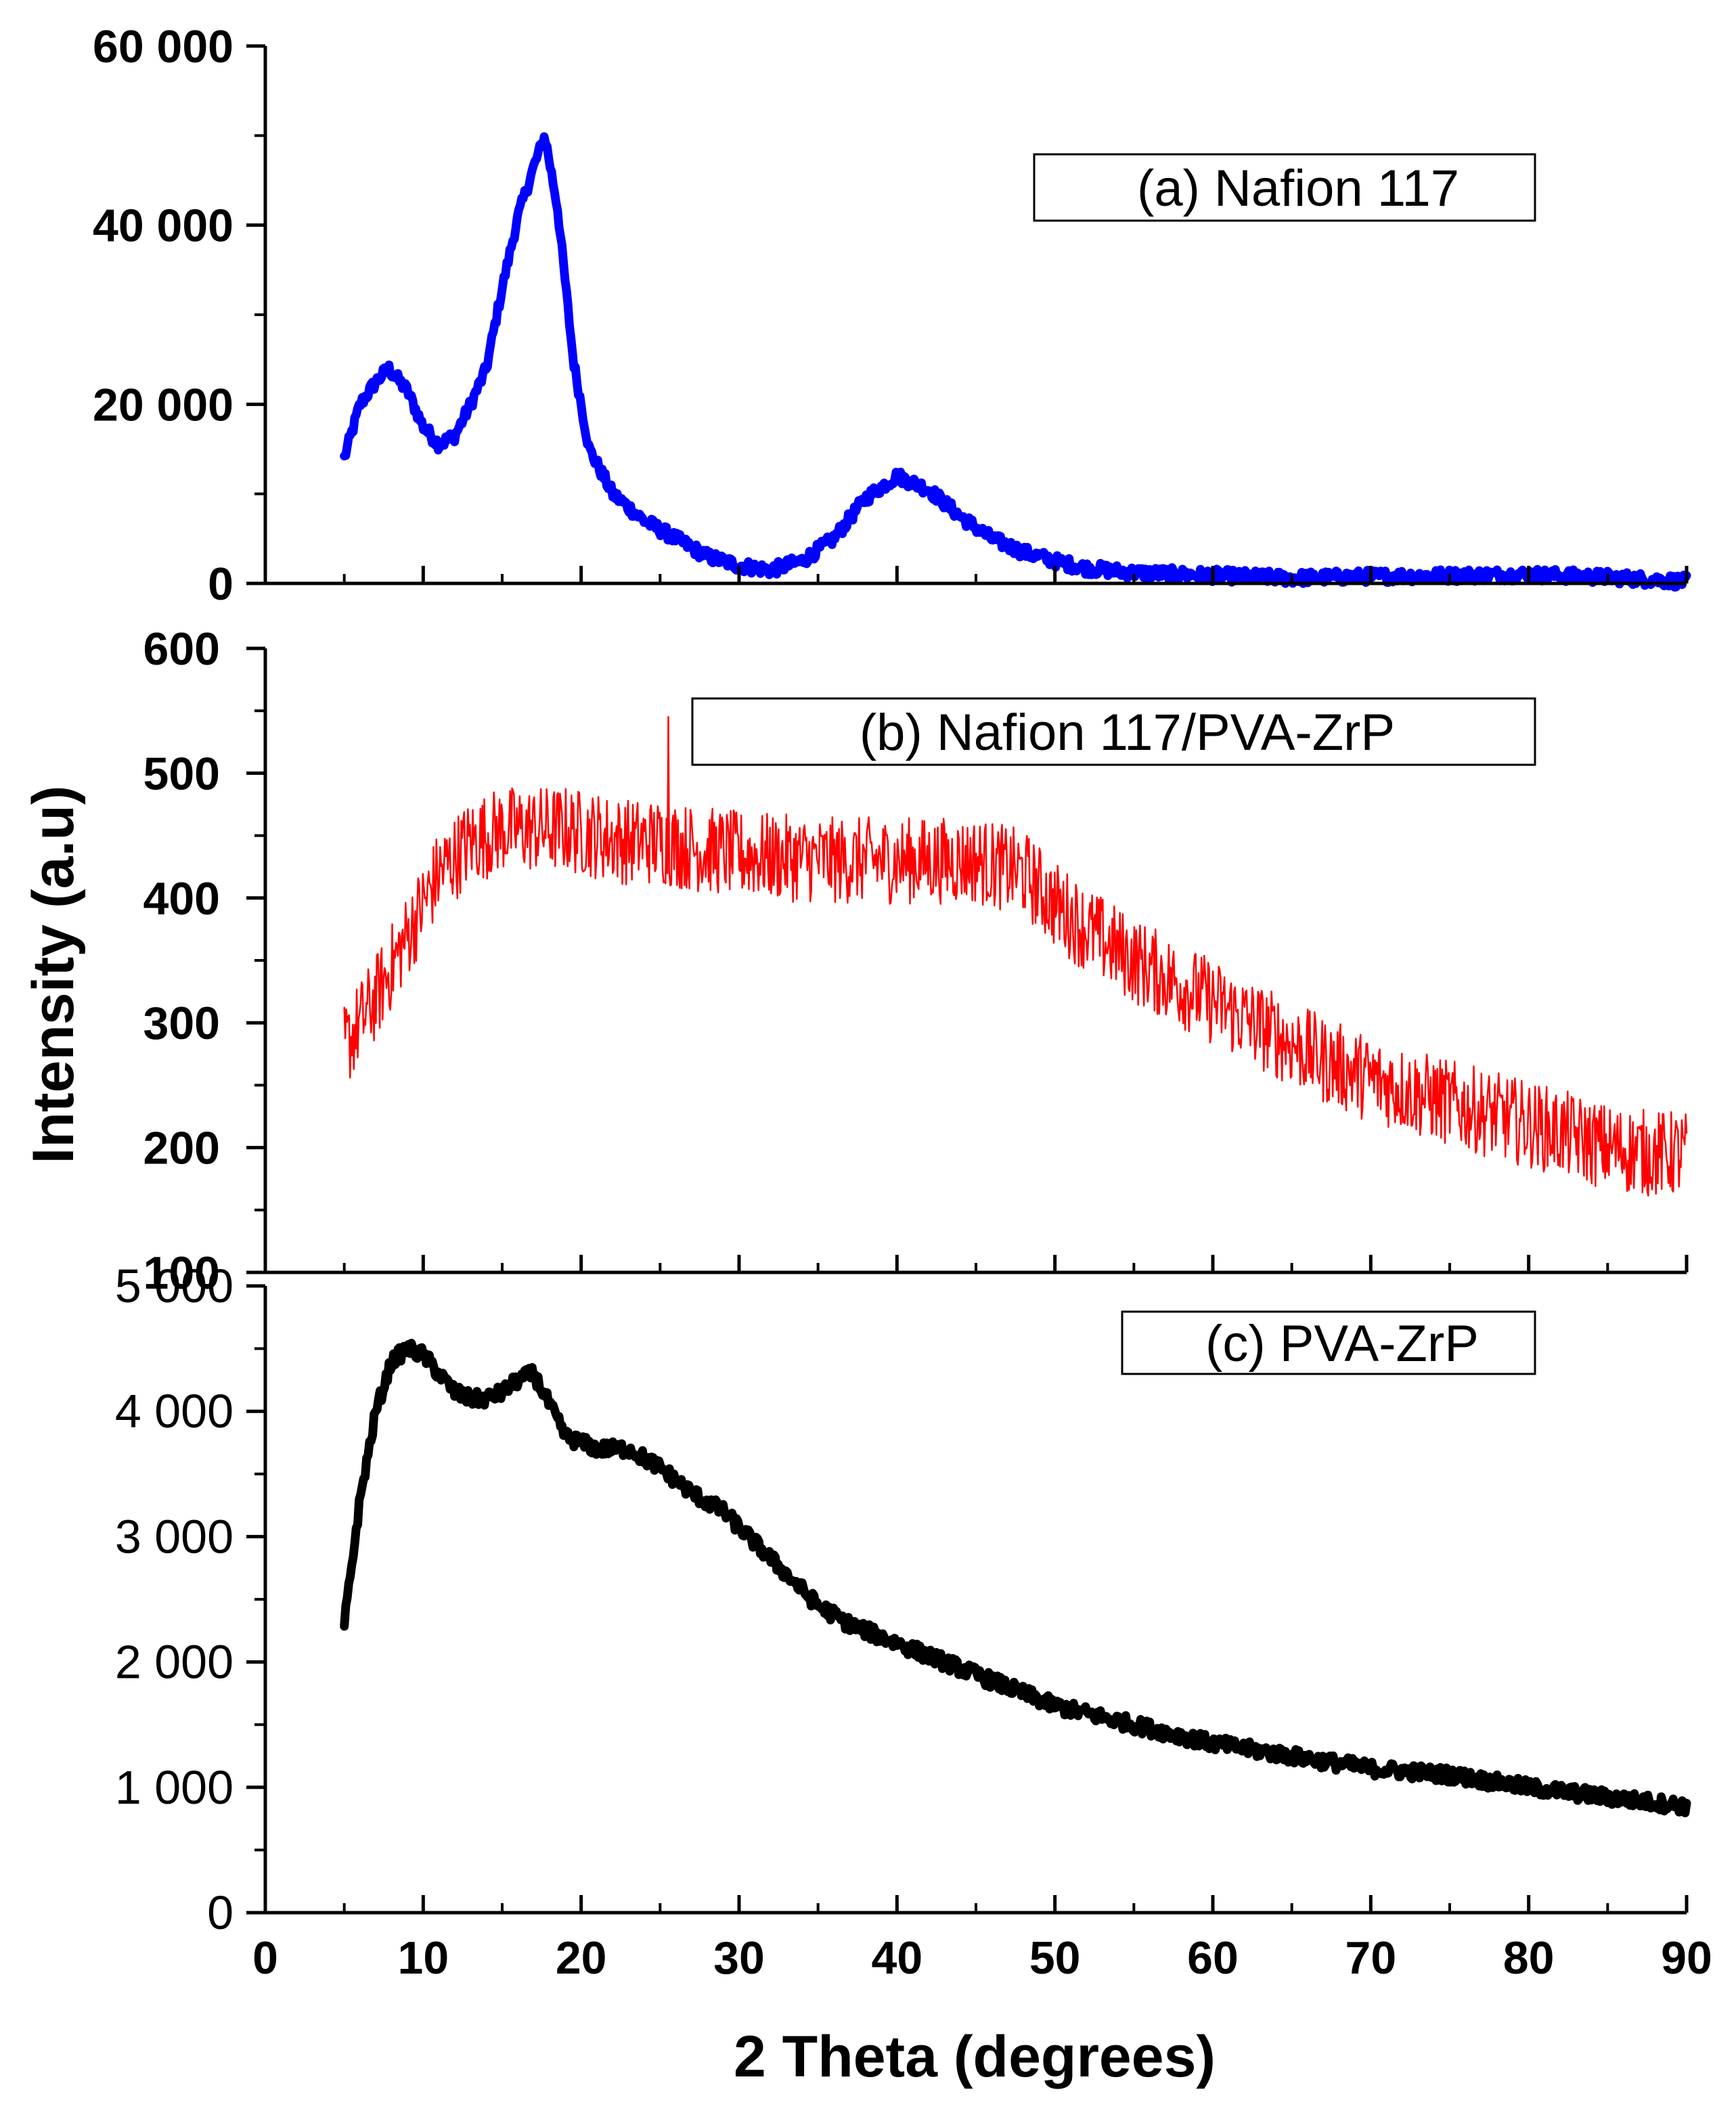 The image size is (1736, 2113). I want to click on x-axis-title: 2 Theta (degrees), so click(975, 2056).